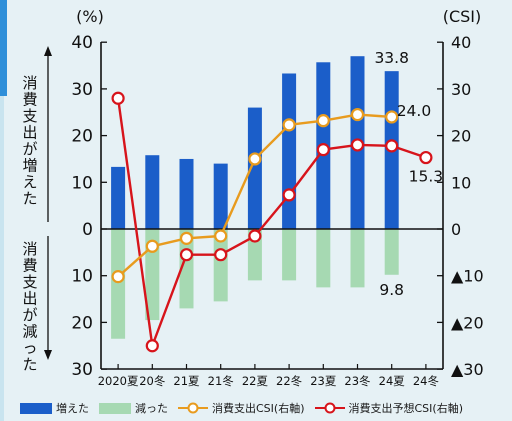 This screenshot has width=512, height=421. I want to click on legend-label: 消費支出CSI(右軸), so click(258, 408).